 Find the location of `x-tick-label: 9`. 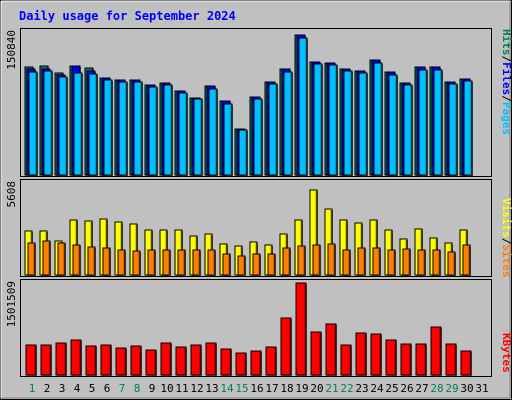

x-tick-label: 9 is located at coordinates (152, 388).